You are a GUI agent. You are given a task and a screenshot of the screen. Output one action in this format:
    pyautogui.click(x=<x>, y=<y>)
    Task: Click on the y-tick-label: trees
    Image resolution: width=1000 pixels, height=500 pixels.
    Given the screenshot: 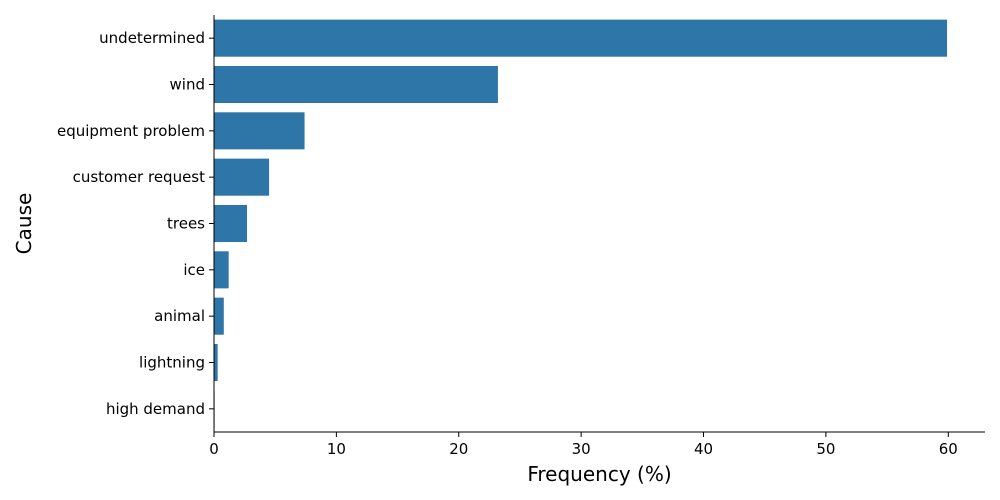 What is the action you would take?
    pyautogui.click(x=186, y=224)
    